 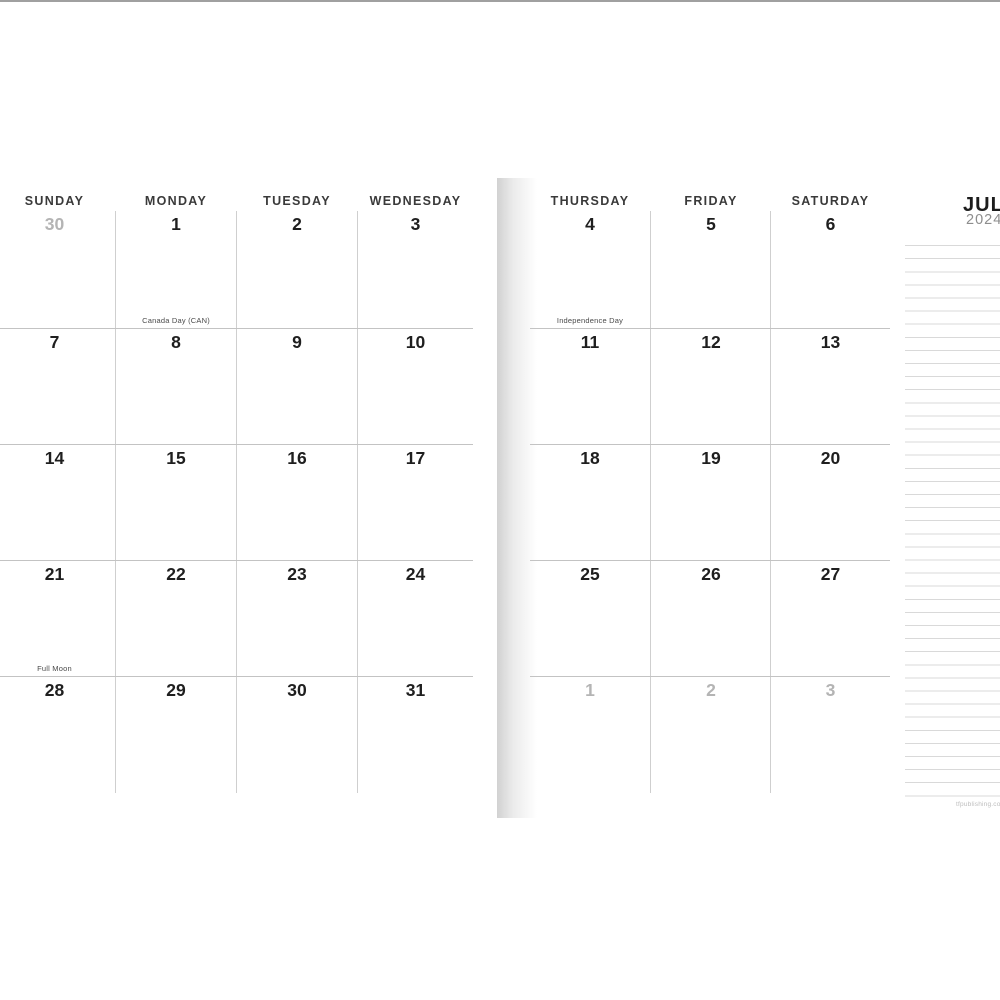 What do you see at coordinates (176, 387) in the screenshot?
I see `day-cell-jul-8: 8` at bounding box center [176, 387].